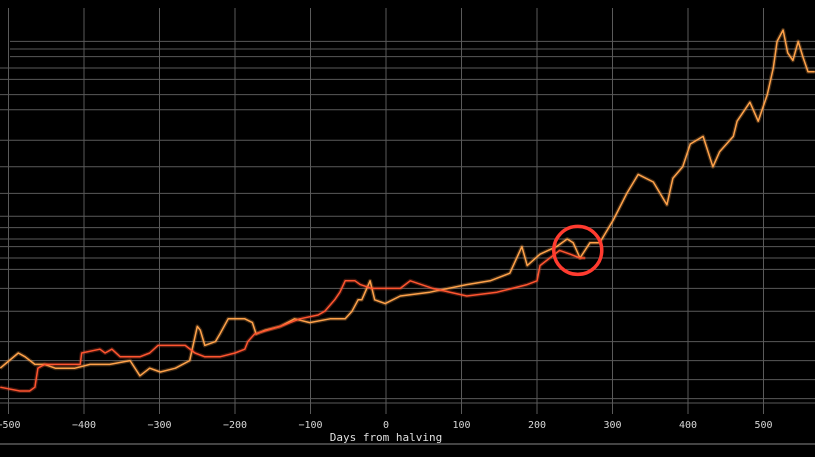  I want to click on x-tick-label: −400, so click(84, 425).